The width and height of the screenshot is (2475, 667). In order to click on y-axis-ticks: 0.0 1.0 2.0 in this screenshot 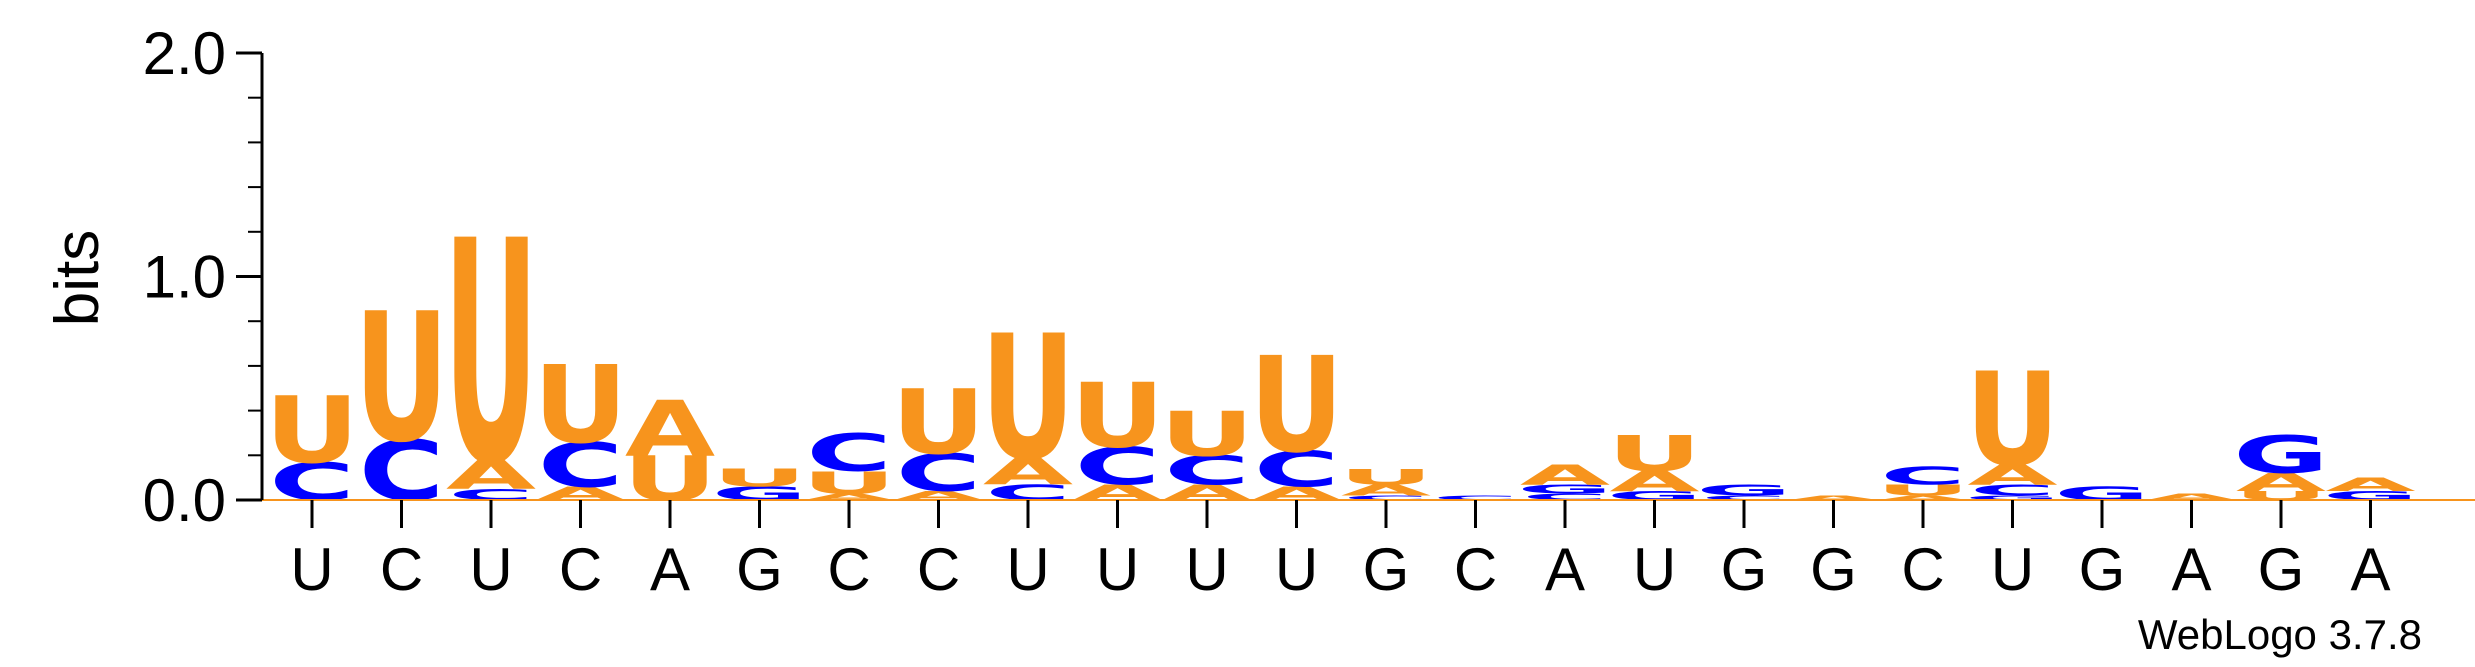, I will do `click(202, 277)`.